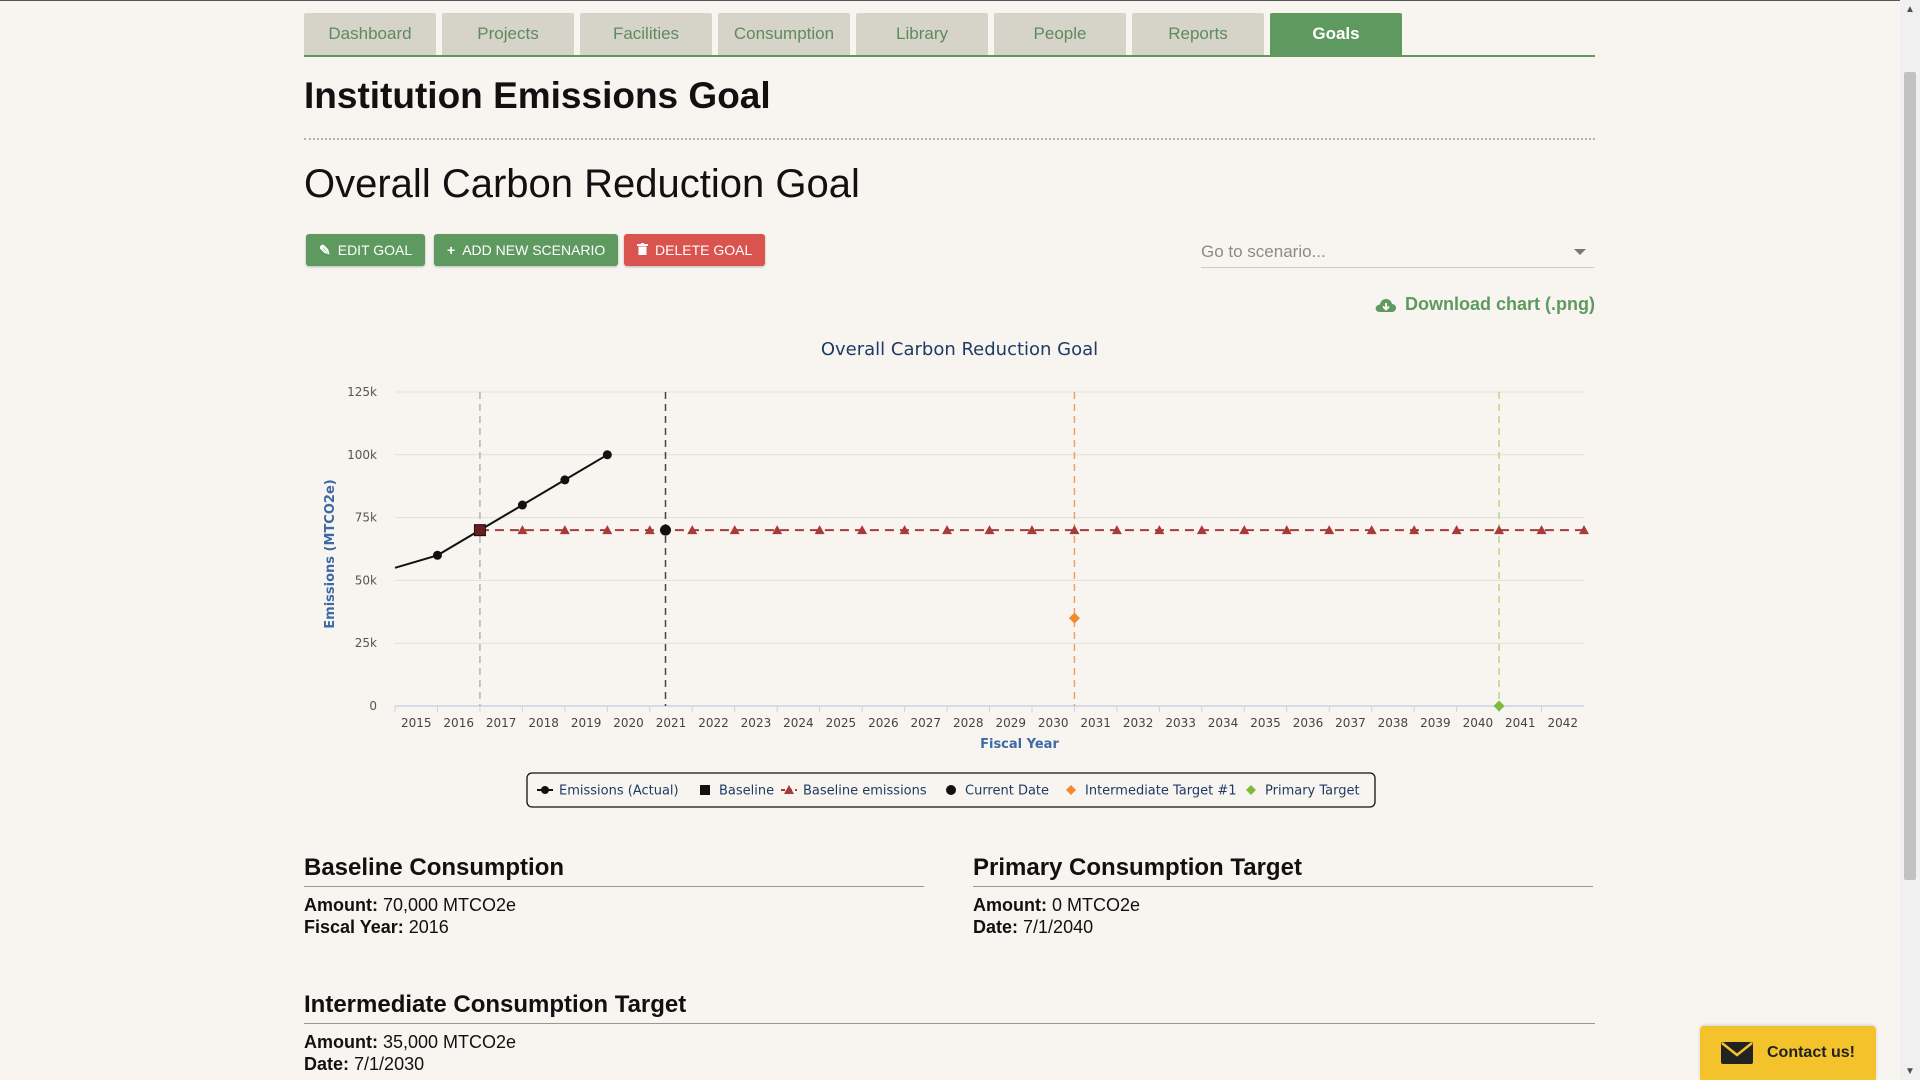  Describe the element at coordinates (450, 905) in the screenshot. I see `baseline-amount: 70,000 MTCO2e` at that location.